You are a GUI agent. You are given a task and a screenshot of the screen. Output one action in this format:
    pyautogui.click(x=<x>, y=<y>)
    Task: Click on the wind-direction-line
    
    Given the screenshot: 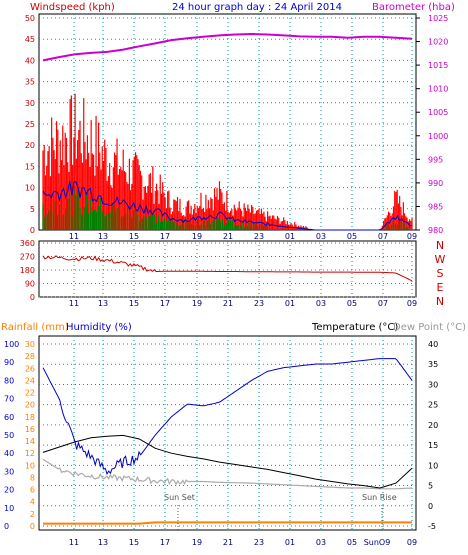 What is the action you would take?
    pyautogui.click(x=227, y=268)
    